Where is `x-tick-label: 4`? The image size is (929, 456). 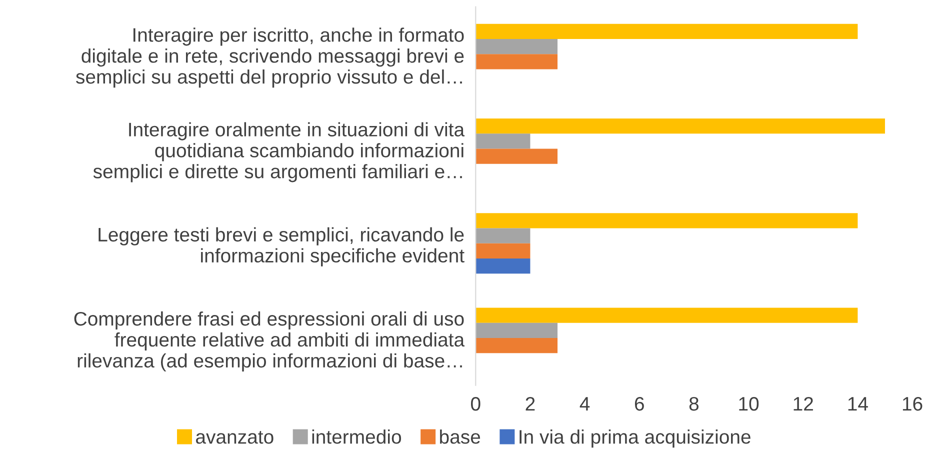
x-tick-label: 4 is located at coordinates (585, 404).